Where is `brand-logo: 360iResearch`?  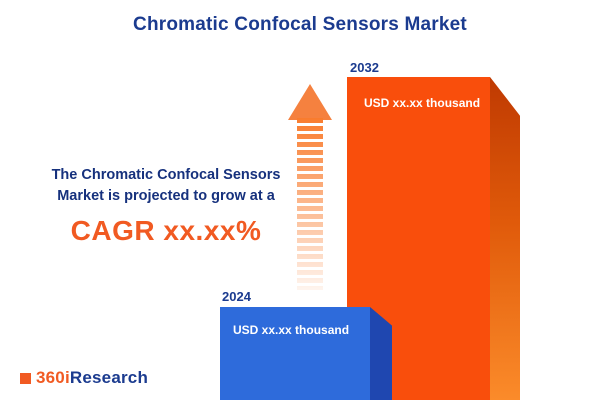 brand-logo: 360iResearch is located at coordinates (84, 378).